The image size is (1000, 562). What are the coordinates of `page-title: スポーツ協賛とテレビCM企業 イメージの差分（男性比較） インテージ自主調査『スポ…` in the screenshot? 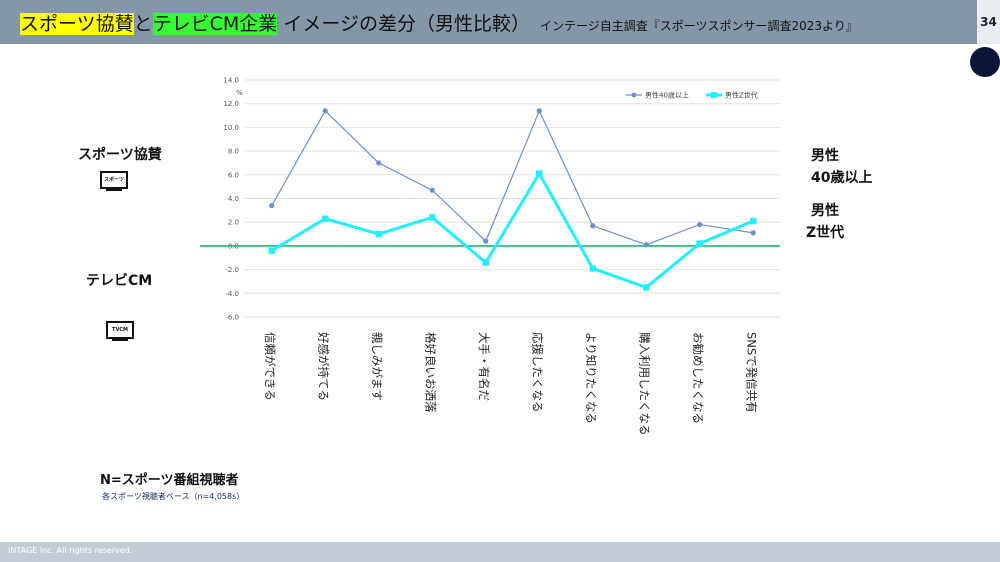 It's located at (439, 22).